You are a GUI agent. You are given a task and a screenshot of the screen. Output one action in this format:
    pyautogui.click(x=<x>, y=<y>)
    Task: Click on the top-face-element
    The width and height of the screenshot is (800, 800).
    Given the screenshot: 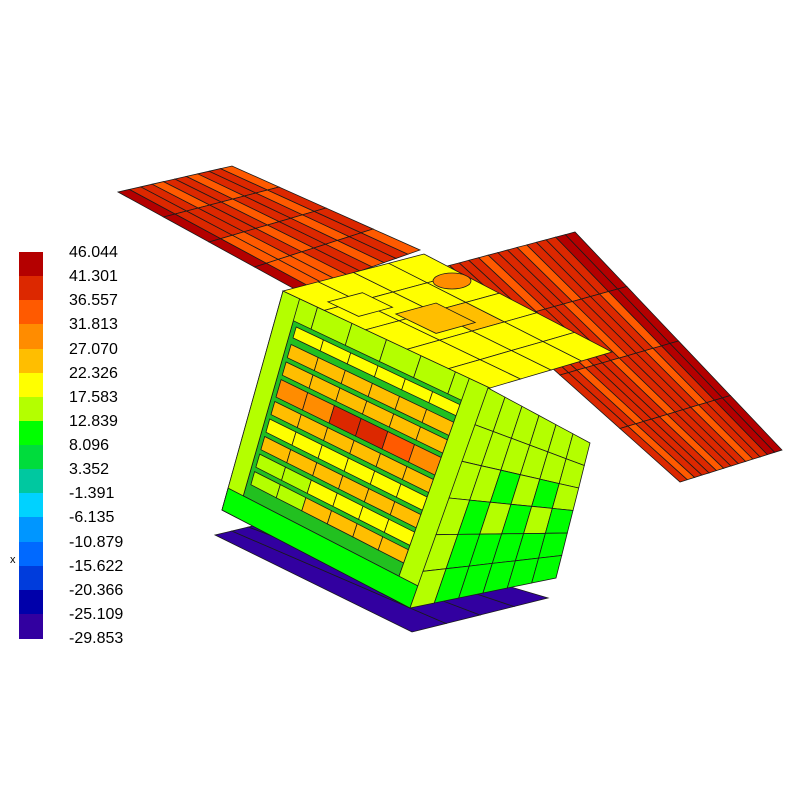 What is the action you would take?
    pyautogui.click(x=577, y=346)
    